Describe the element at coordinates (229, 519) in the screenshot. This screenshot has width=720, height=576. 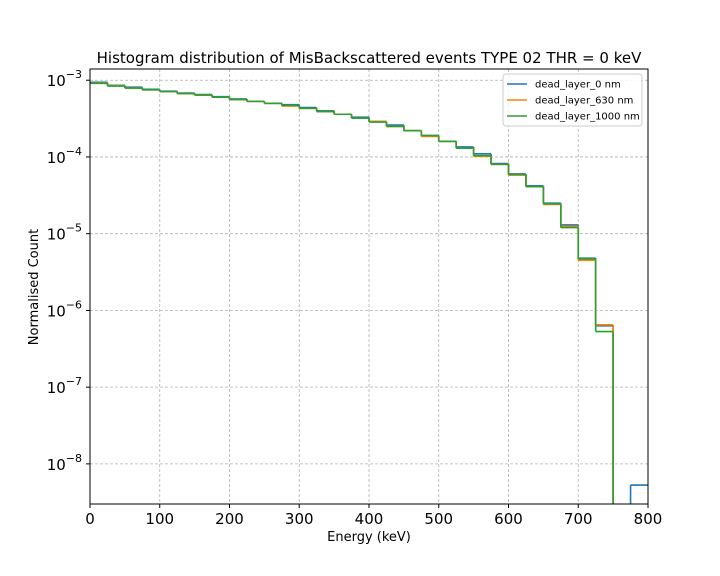
I see `x-tick-label: 200` at that location.